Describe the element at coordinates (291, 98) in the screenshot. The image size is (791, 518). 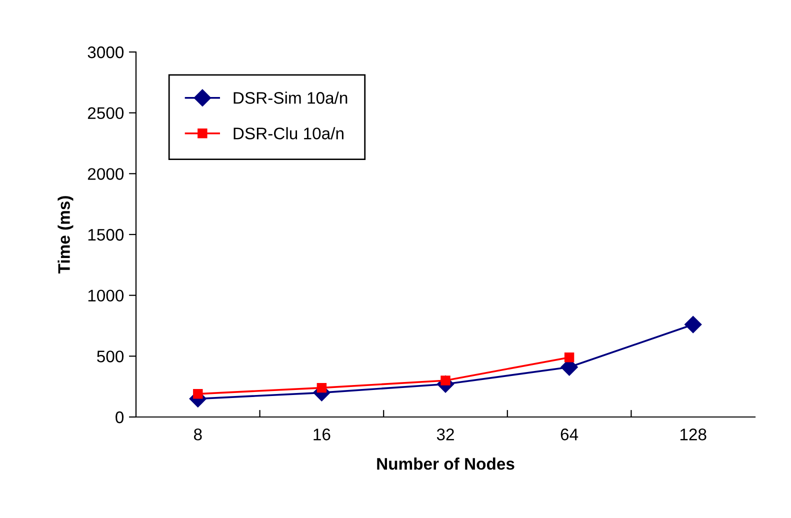
I see `legend-label: DSR-Sim 10a/n` at that location.